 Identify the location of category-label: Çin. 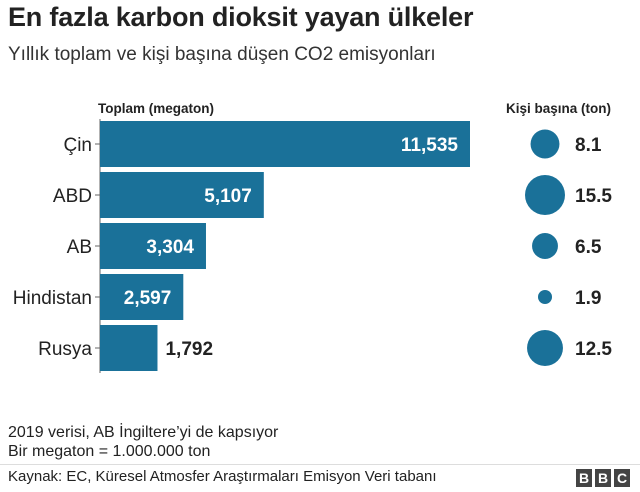
(77, 145).